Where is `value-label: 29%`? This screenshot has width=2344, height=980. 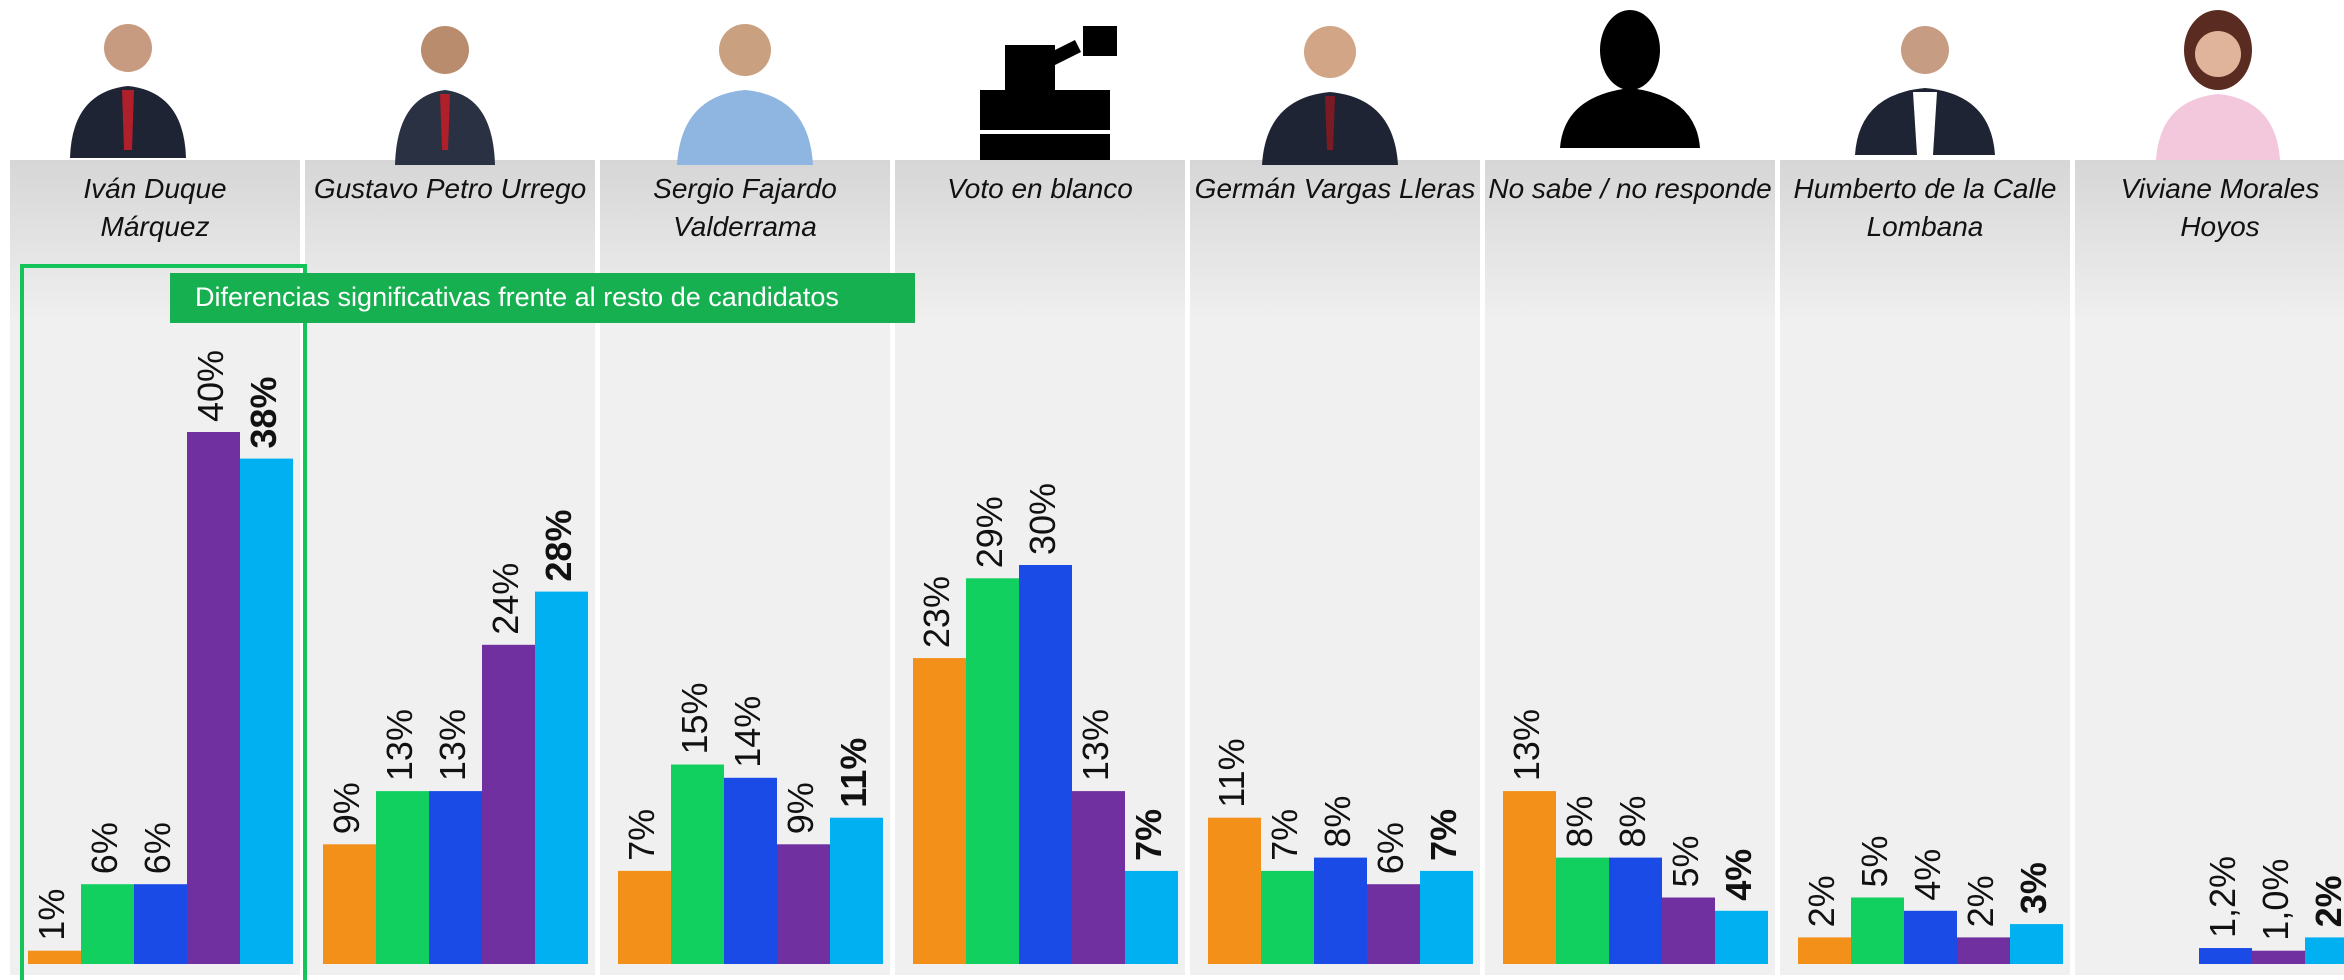
value-label: 29% is located at coordinates (989, 532).